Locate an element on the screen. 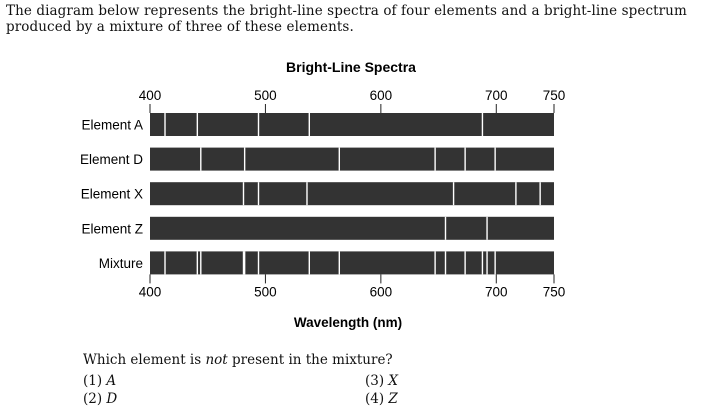 This screenshot has width=706, height=416. option-3-letter: X is located at coordinates (393, 381).